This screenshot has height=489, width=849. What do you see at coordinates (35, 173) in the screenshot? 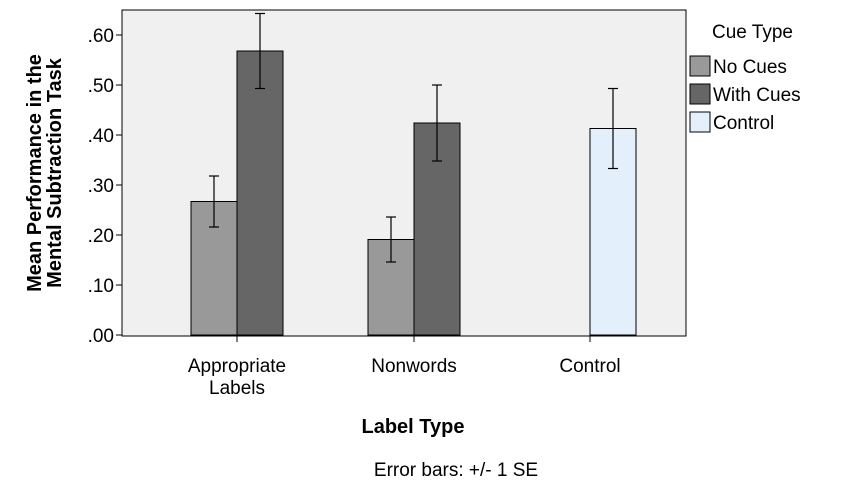
I see `y-axis-title-line-1: Mean Performance in the` at bounding box center [35, 173].